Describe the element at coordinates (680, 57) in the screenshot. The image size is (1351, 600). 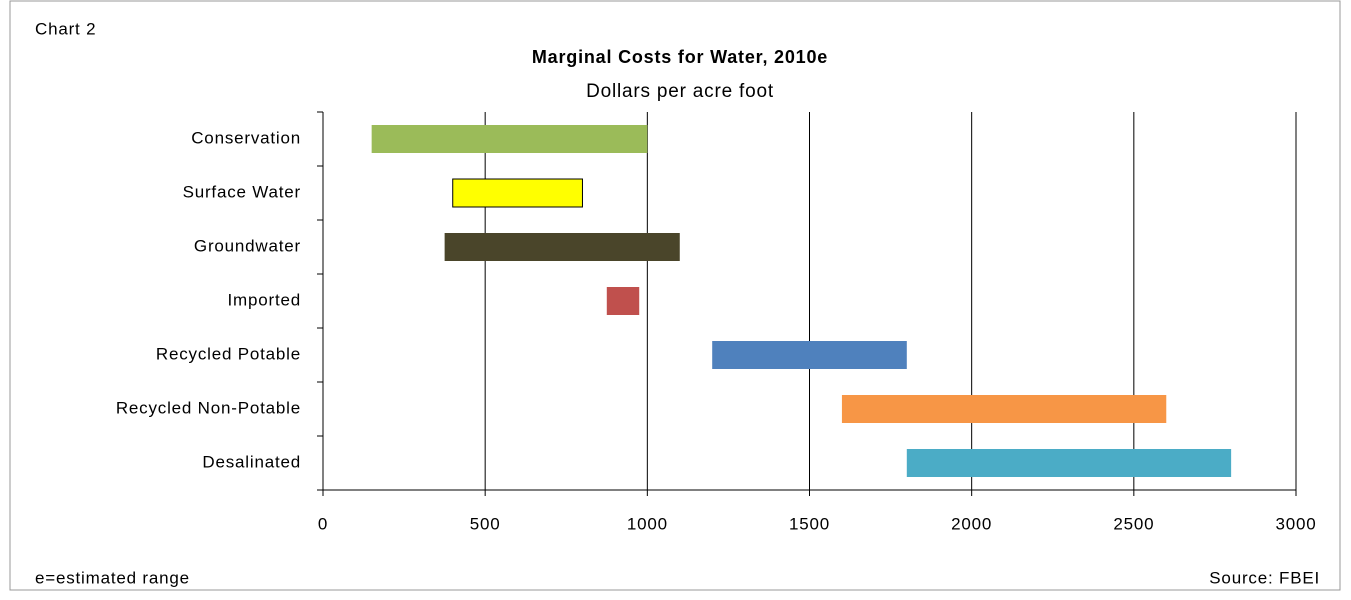
I see `chart-title: Marginal Costs for Water, 2010e` at that location.